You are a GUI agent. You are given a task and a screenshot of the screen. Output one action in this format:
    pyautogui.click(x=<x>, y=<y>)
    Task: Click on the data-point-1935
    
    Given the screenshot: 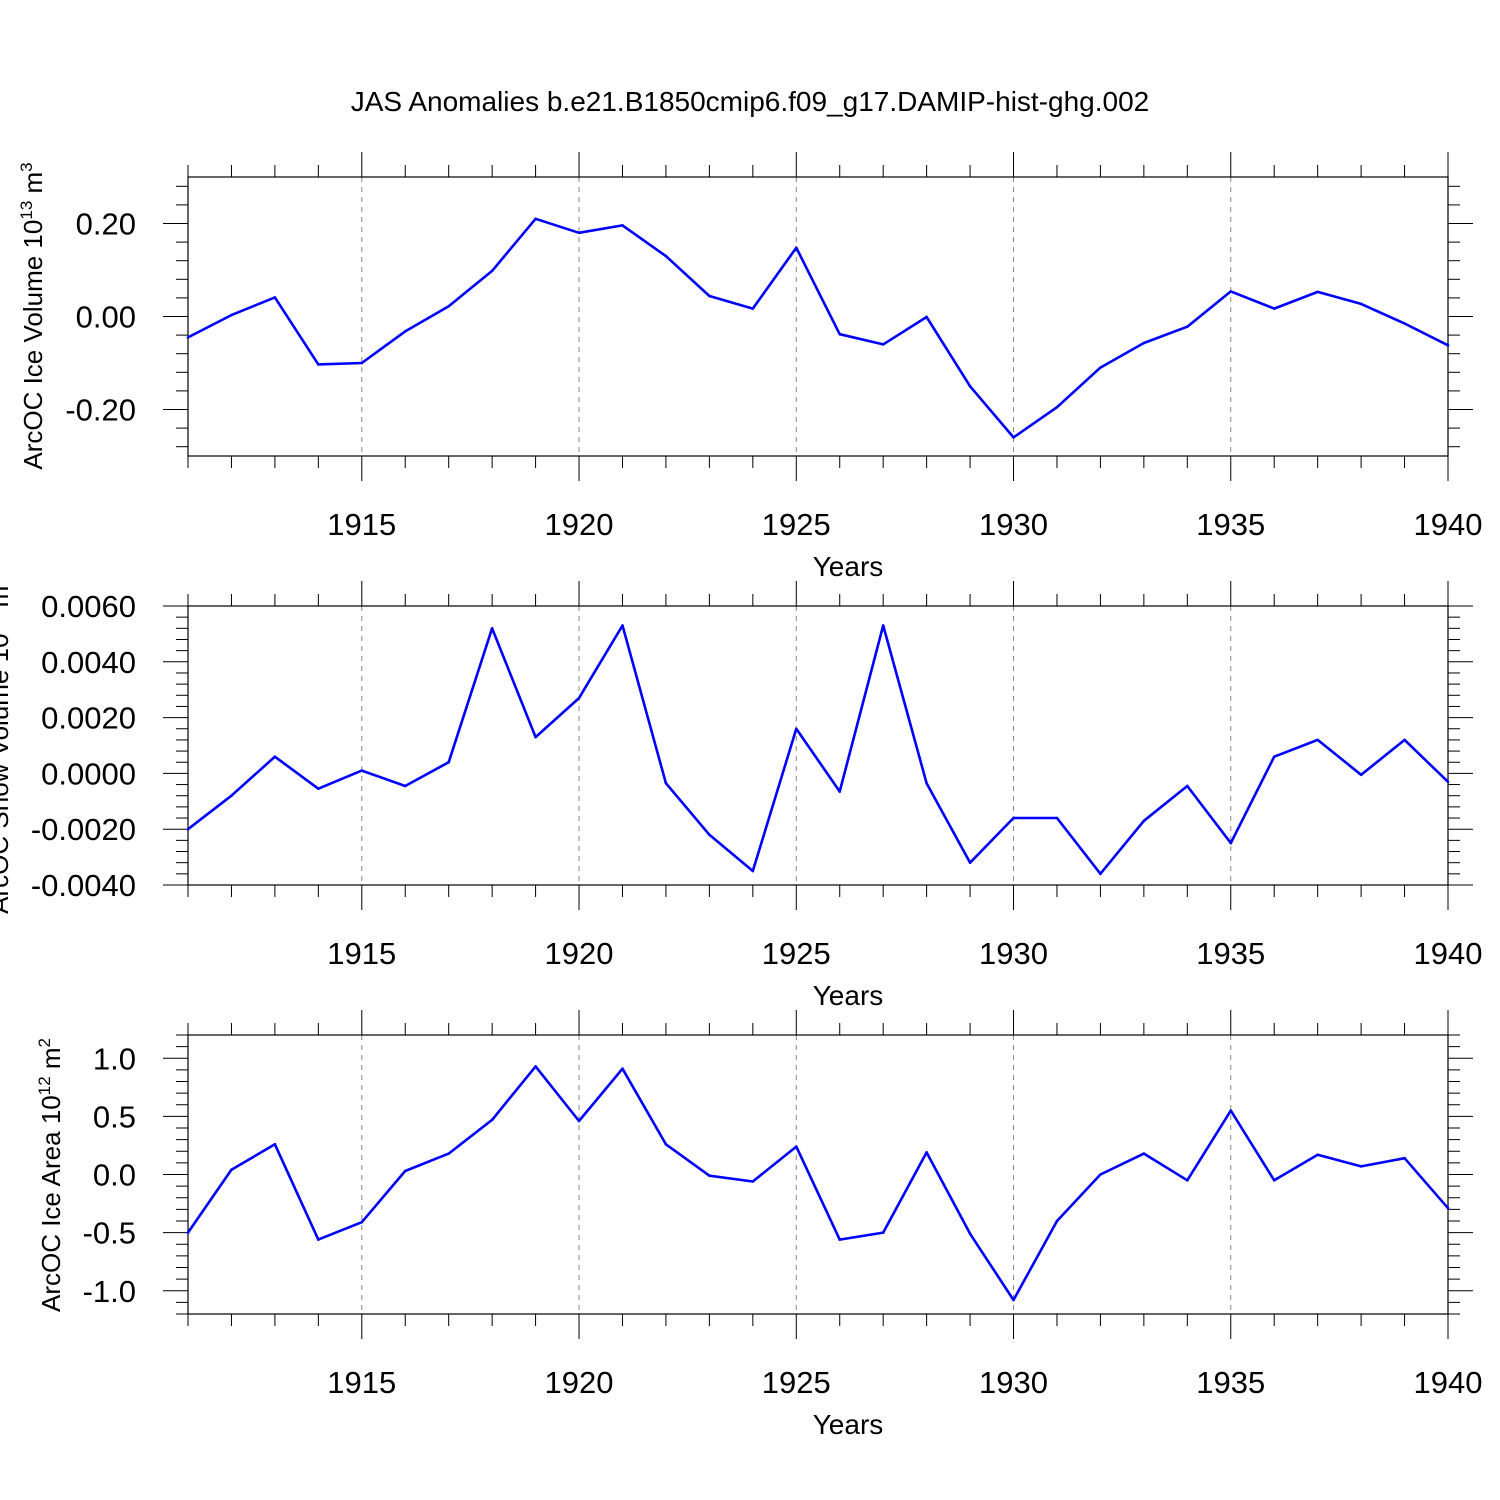 What is the action you would take?
    pyautogui.click(x=1231, y=1110)
    